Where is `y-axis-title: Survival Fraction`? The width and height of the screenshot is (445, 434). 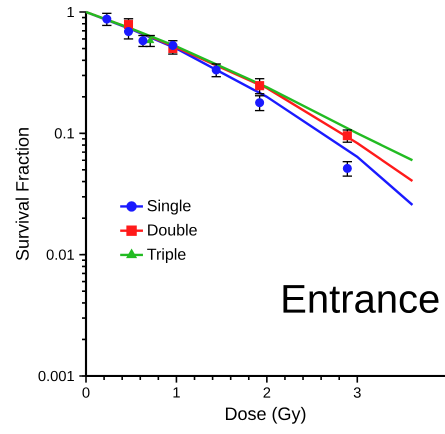 y-axis-title: Survival Fraction is located at coordinates (22, 194).